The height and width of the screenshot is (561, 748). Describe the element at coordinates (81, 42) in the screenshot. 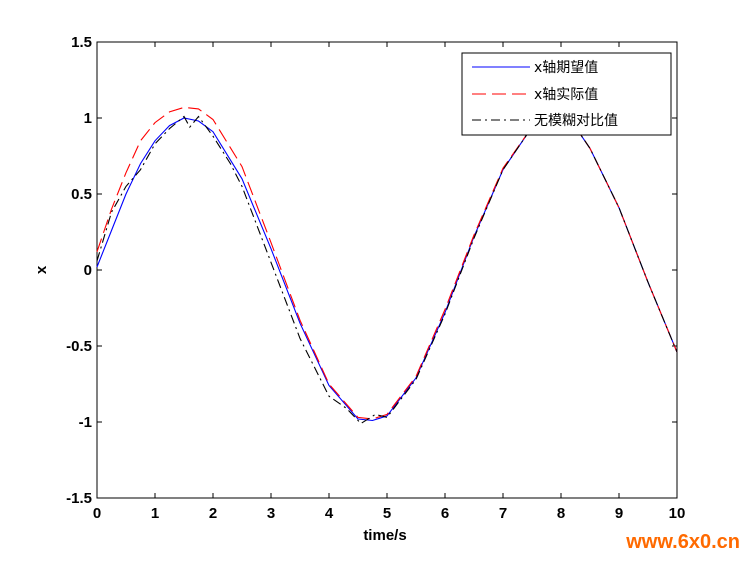

I see `y-tick-label: 1.5` at that location.